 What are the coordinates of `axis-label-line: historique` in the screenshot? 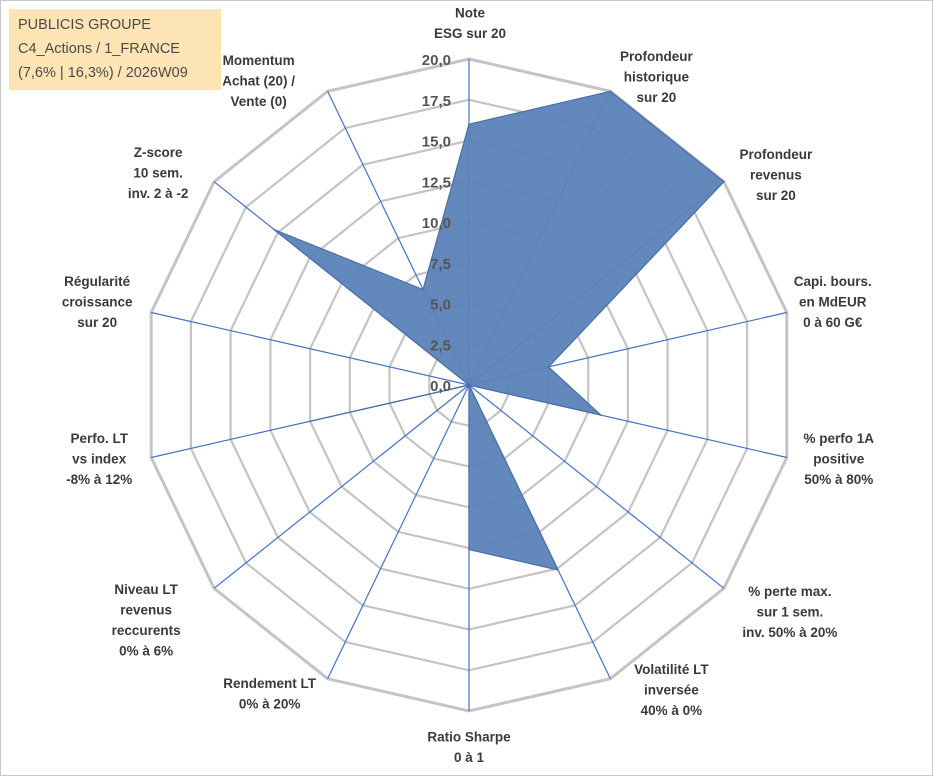 It's located at (657, 76).